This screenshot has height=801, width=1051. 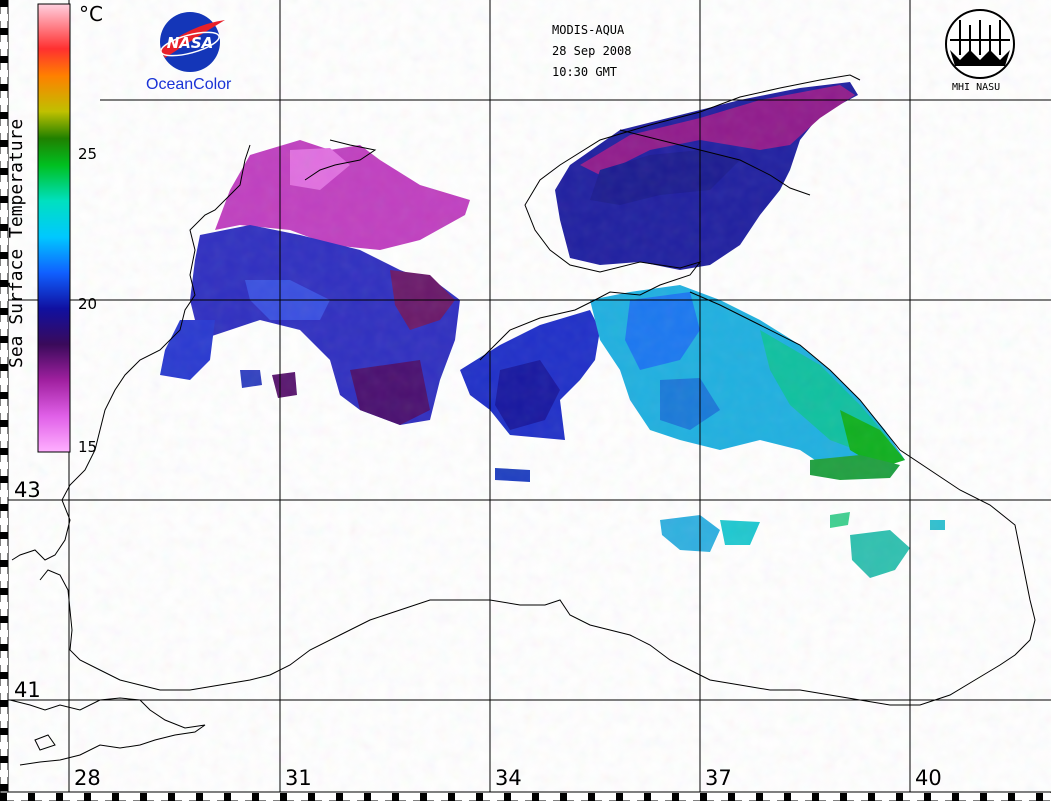 I want to click on oceancolor-logo-text: OceanColor, so click(x=189, y=84).